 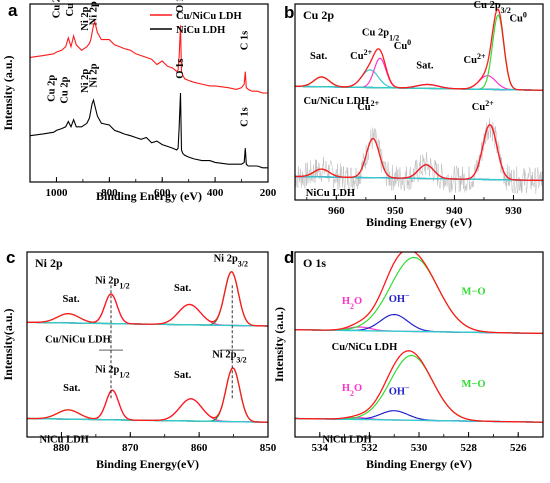 What do you see at coordinates (8, 344) in the screenshot?
I see `y-axis-label: Intensity(a.u.)` at bounding box center [8, 344].